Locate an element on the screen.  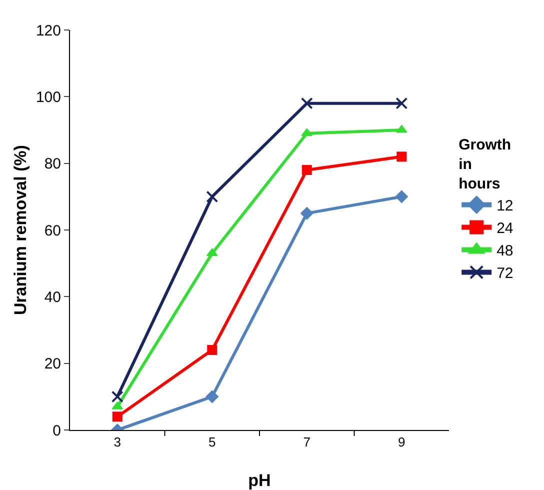
y-tick-label: 80 is located at coordinates (52, 164).